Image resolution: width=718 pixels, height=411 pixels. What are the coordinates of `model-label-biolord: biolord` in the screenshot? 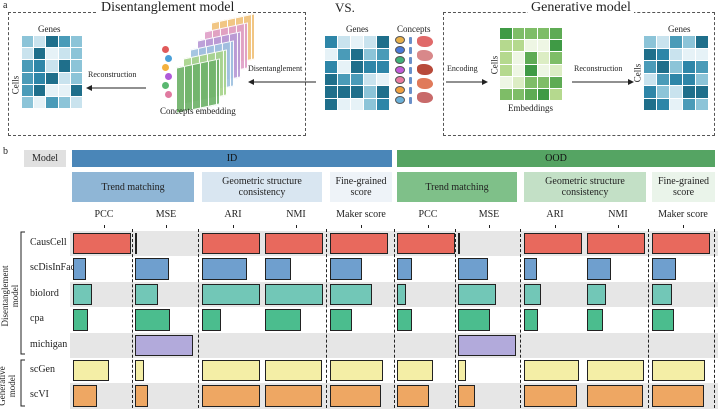 It's located at (44, 293).